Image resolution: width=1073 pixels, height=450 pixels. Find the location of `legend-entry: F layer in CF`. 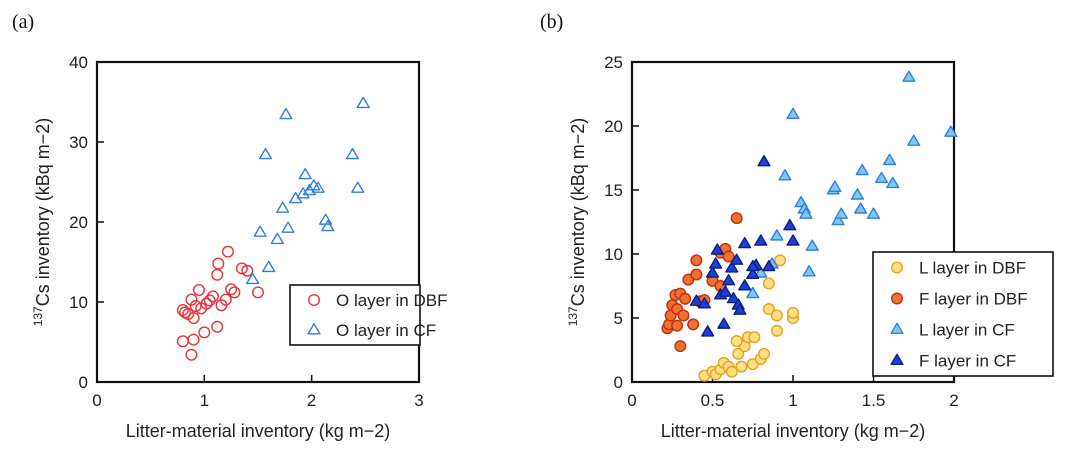

legend-entry: F layer in CF is located at coordinates (967, 361).